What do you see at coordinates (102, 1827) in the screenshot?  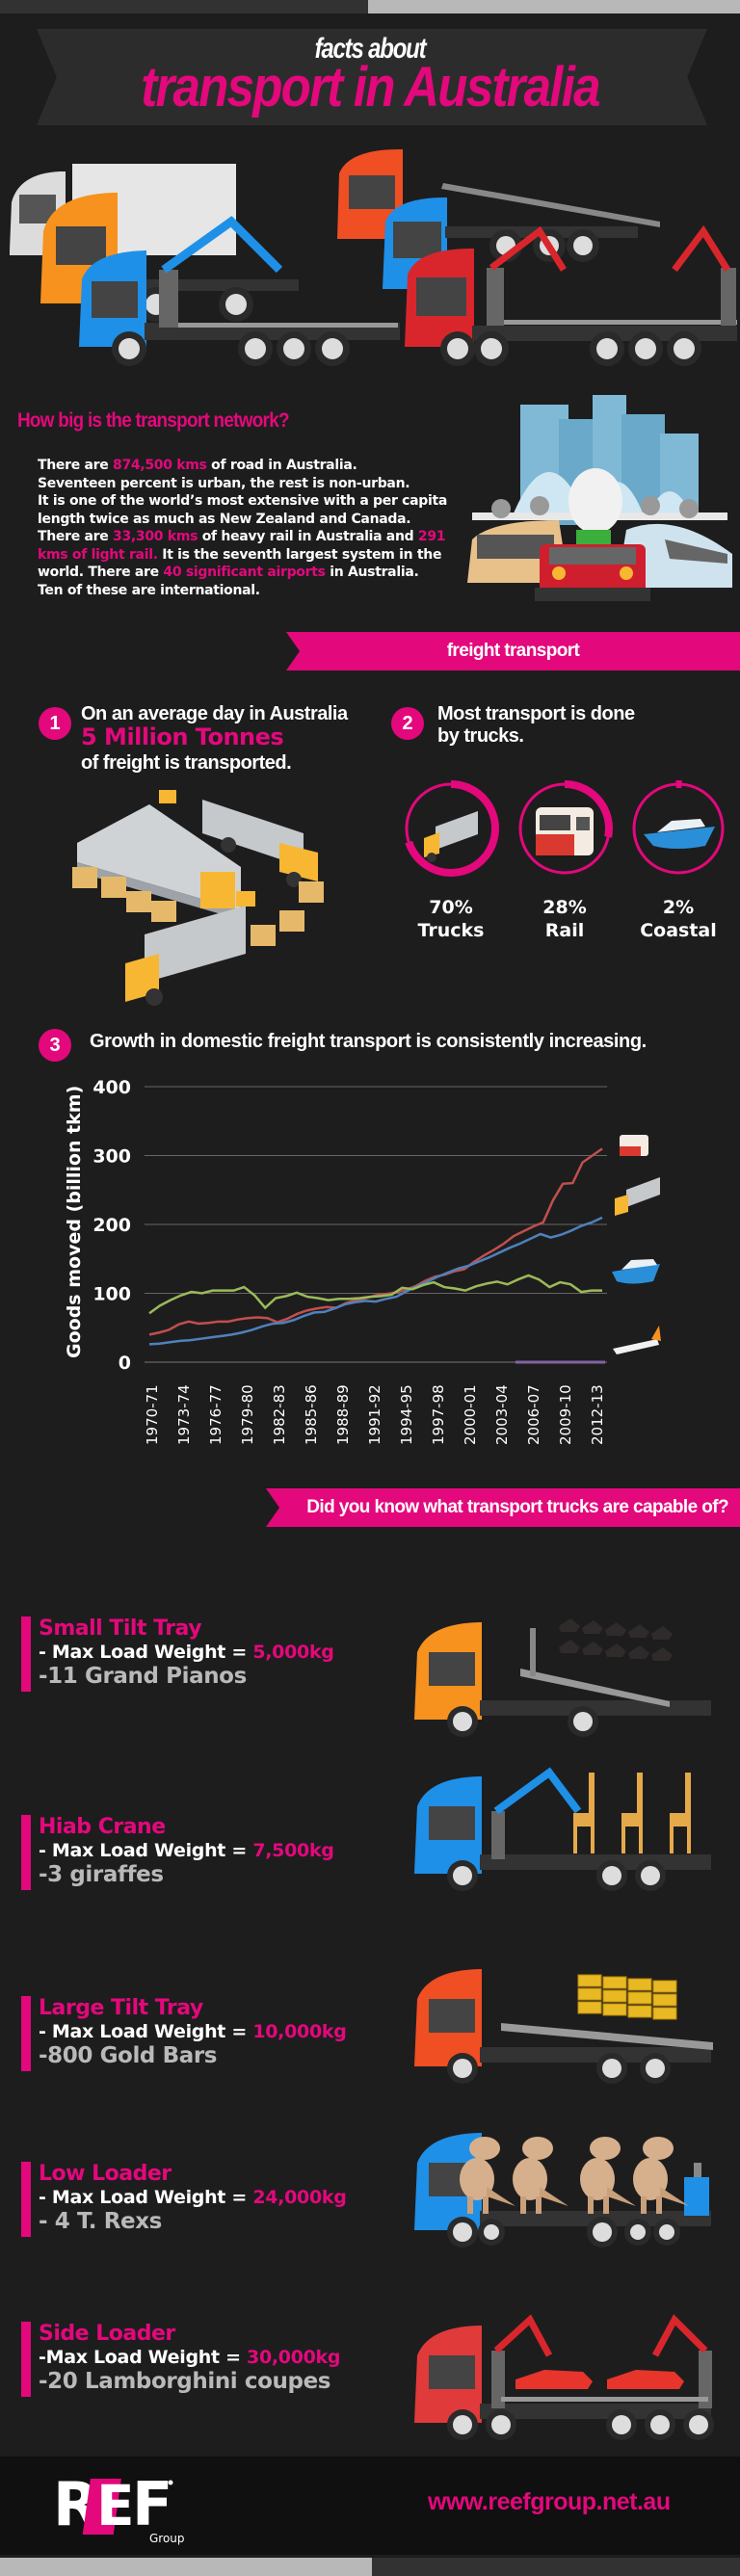 I see `truck-name: Hiab Crane` at bounding box center [102, 1827].